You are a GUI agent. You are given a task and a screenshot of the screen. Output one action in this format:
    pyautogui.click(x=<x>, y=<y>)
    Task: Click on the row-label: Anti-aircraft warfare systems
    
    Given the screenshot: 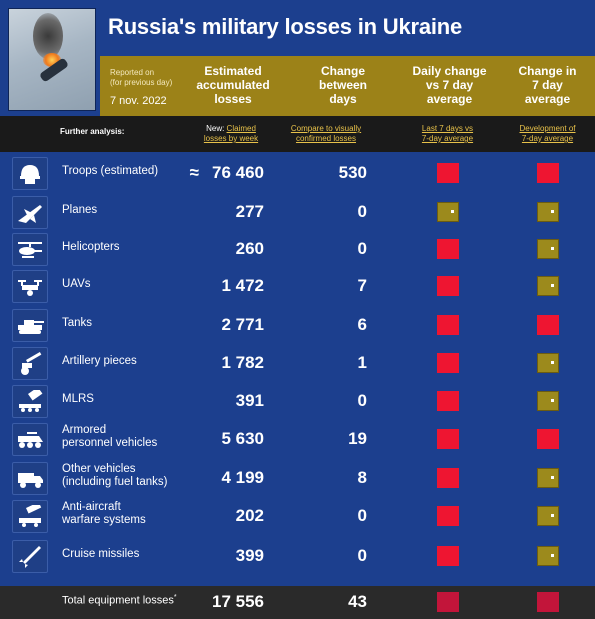 What is the action you would take?
    pyautogui.click(x=104, y=513)
    